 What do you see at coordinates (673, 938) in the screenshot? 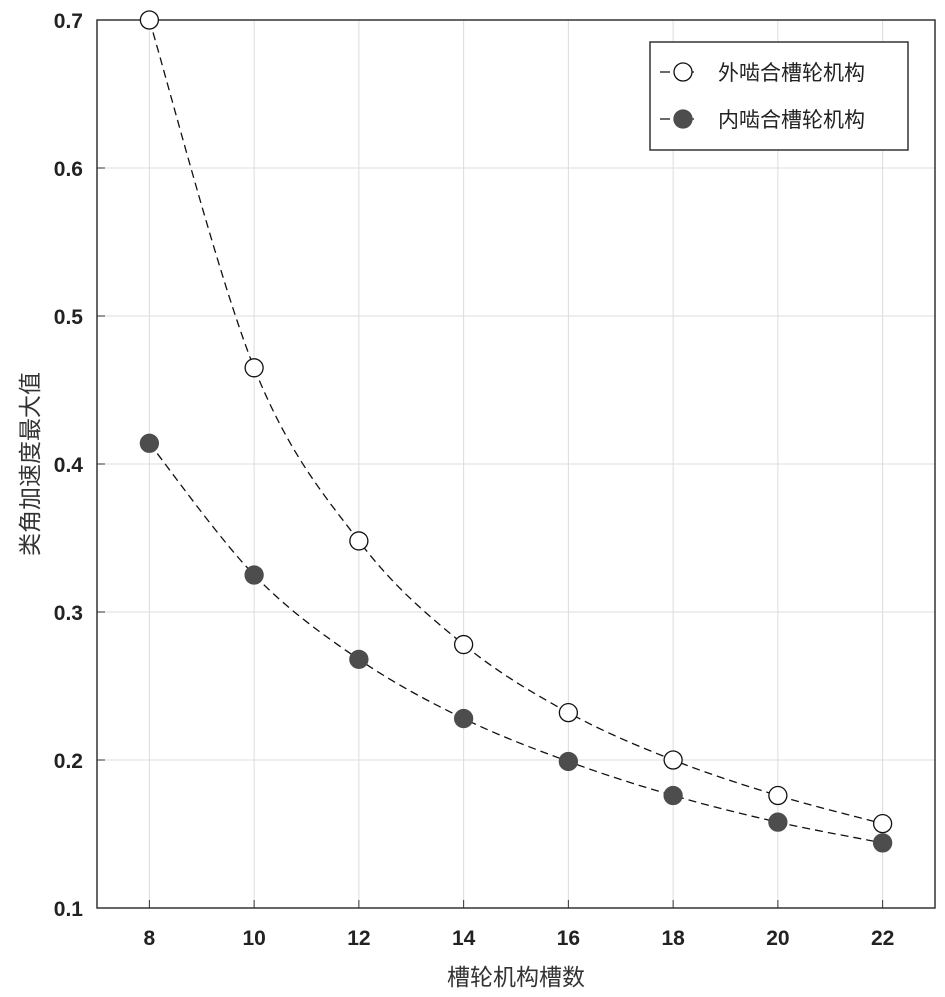
I see `x-tick-label: 18` at bounding box center [673, 938].